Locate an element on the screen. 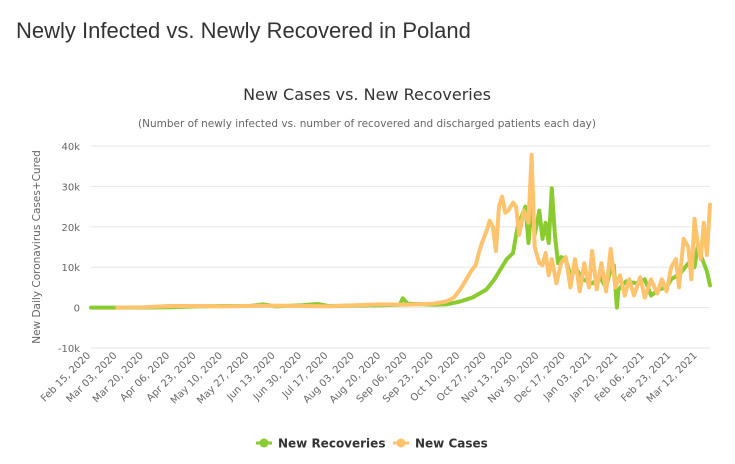 Image resolution: width=735 pixels, height=464 pixels. y-tick-label: 10k is located at coordinates (70, 268).